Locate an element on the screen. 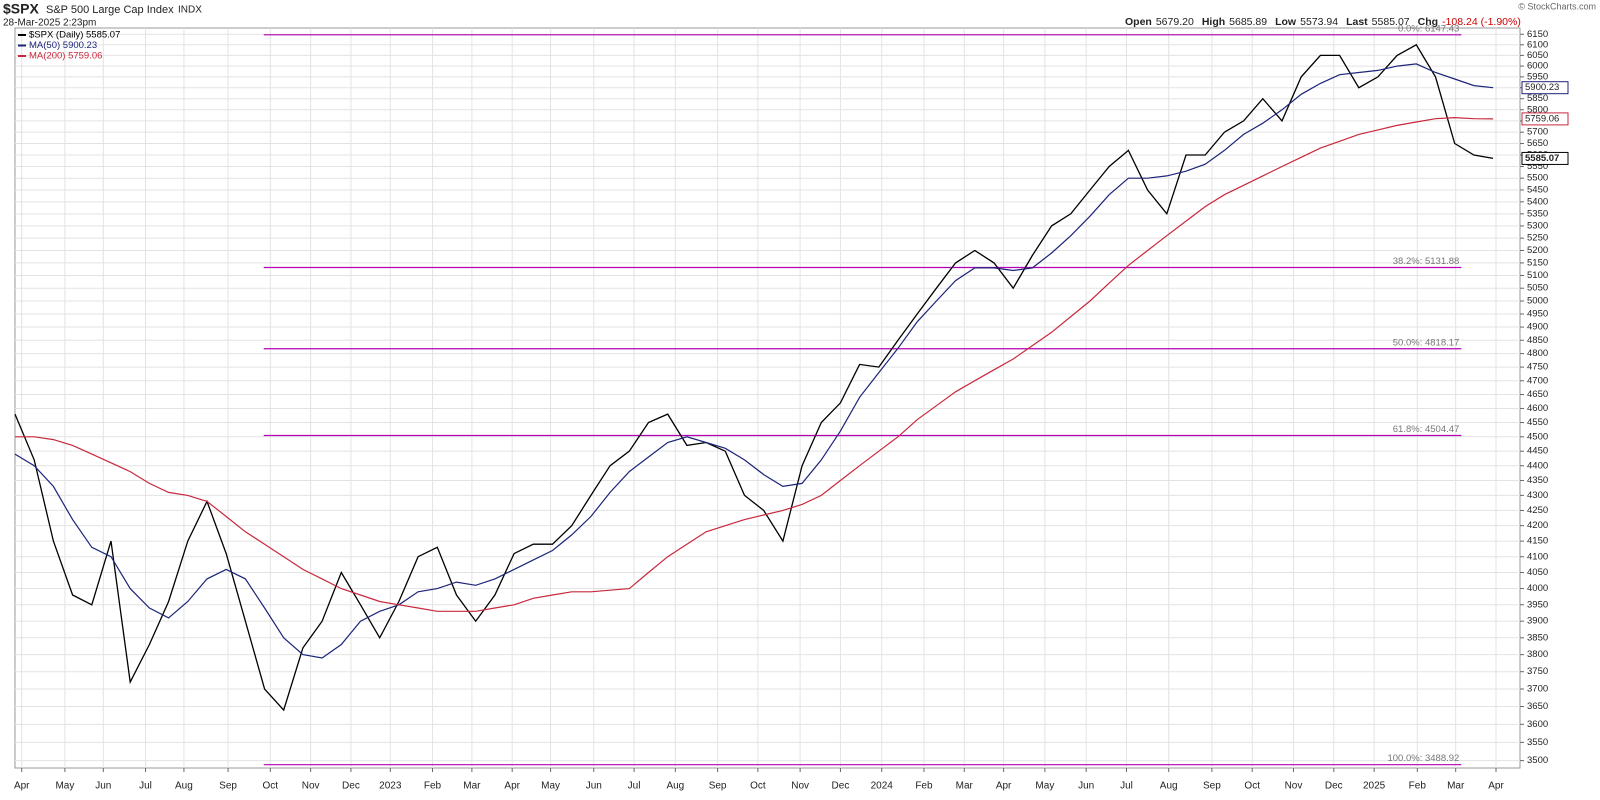  x-tick-label: 2024 is located at coordinates (882, 786).